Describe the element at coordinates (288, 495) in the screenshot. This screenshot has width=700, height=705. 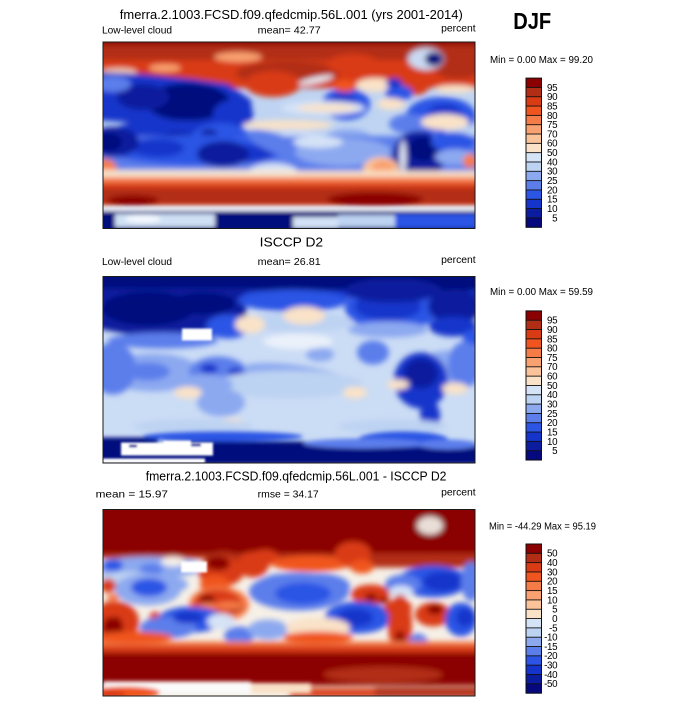
I see `svg-text: rmse = 34.17` at that location.